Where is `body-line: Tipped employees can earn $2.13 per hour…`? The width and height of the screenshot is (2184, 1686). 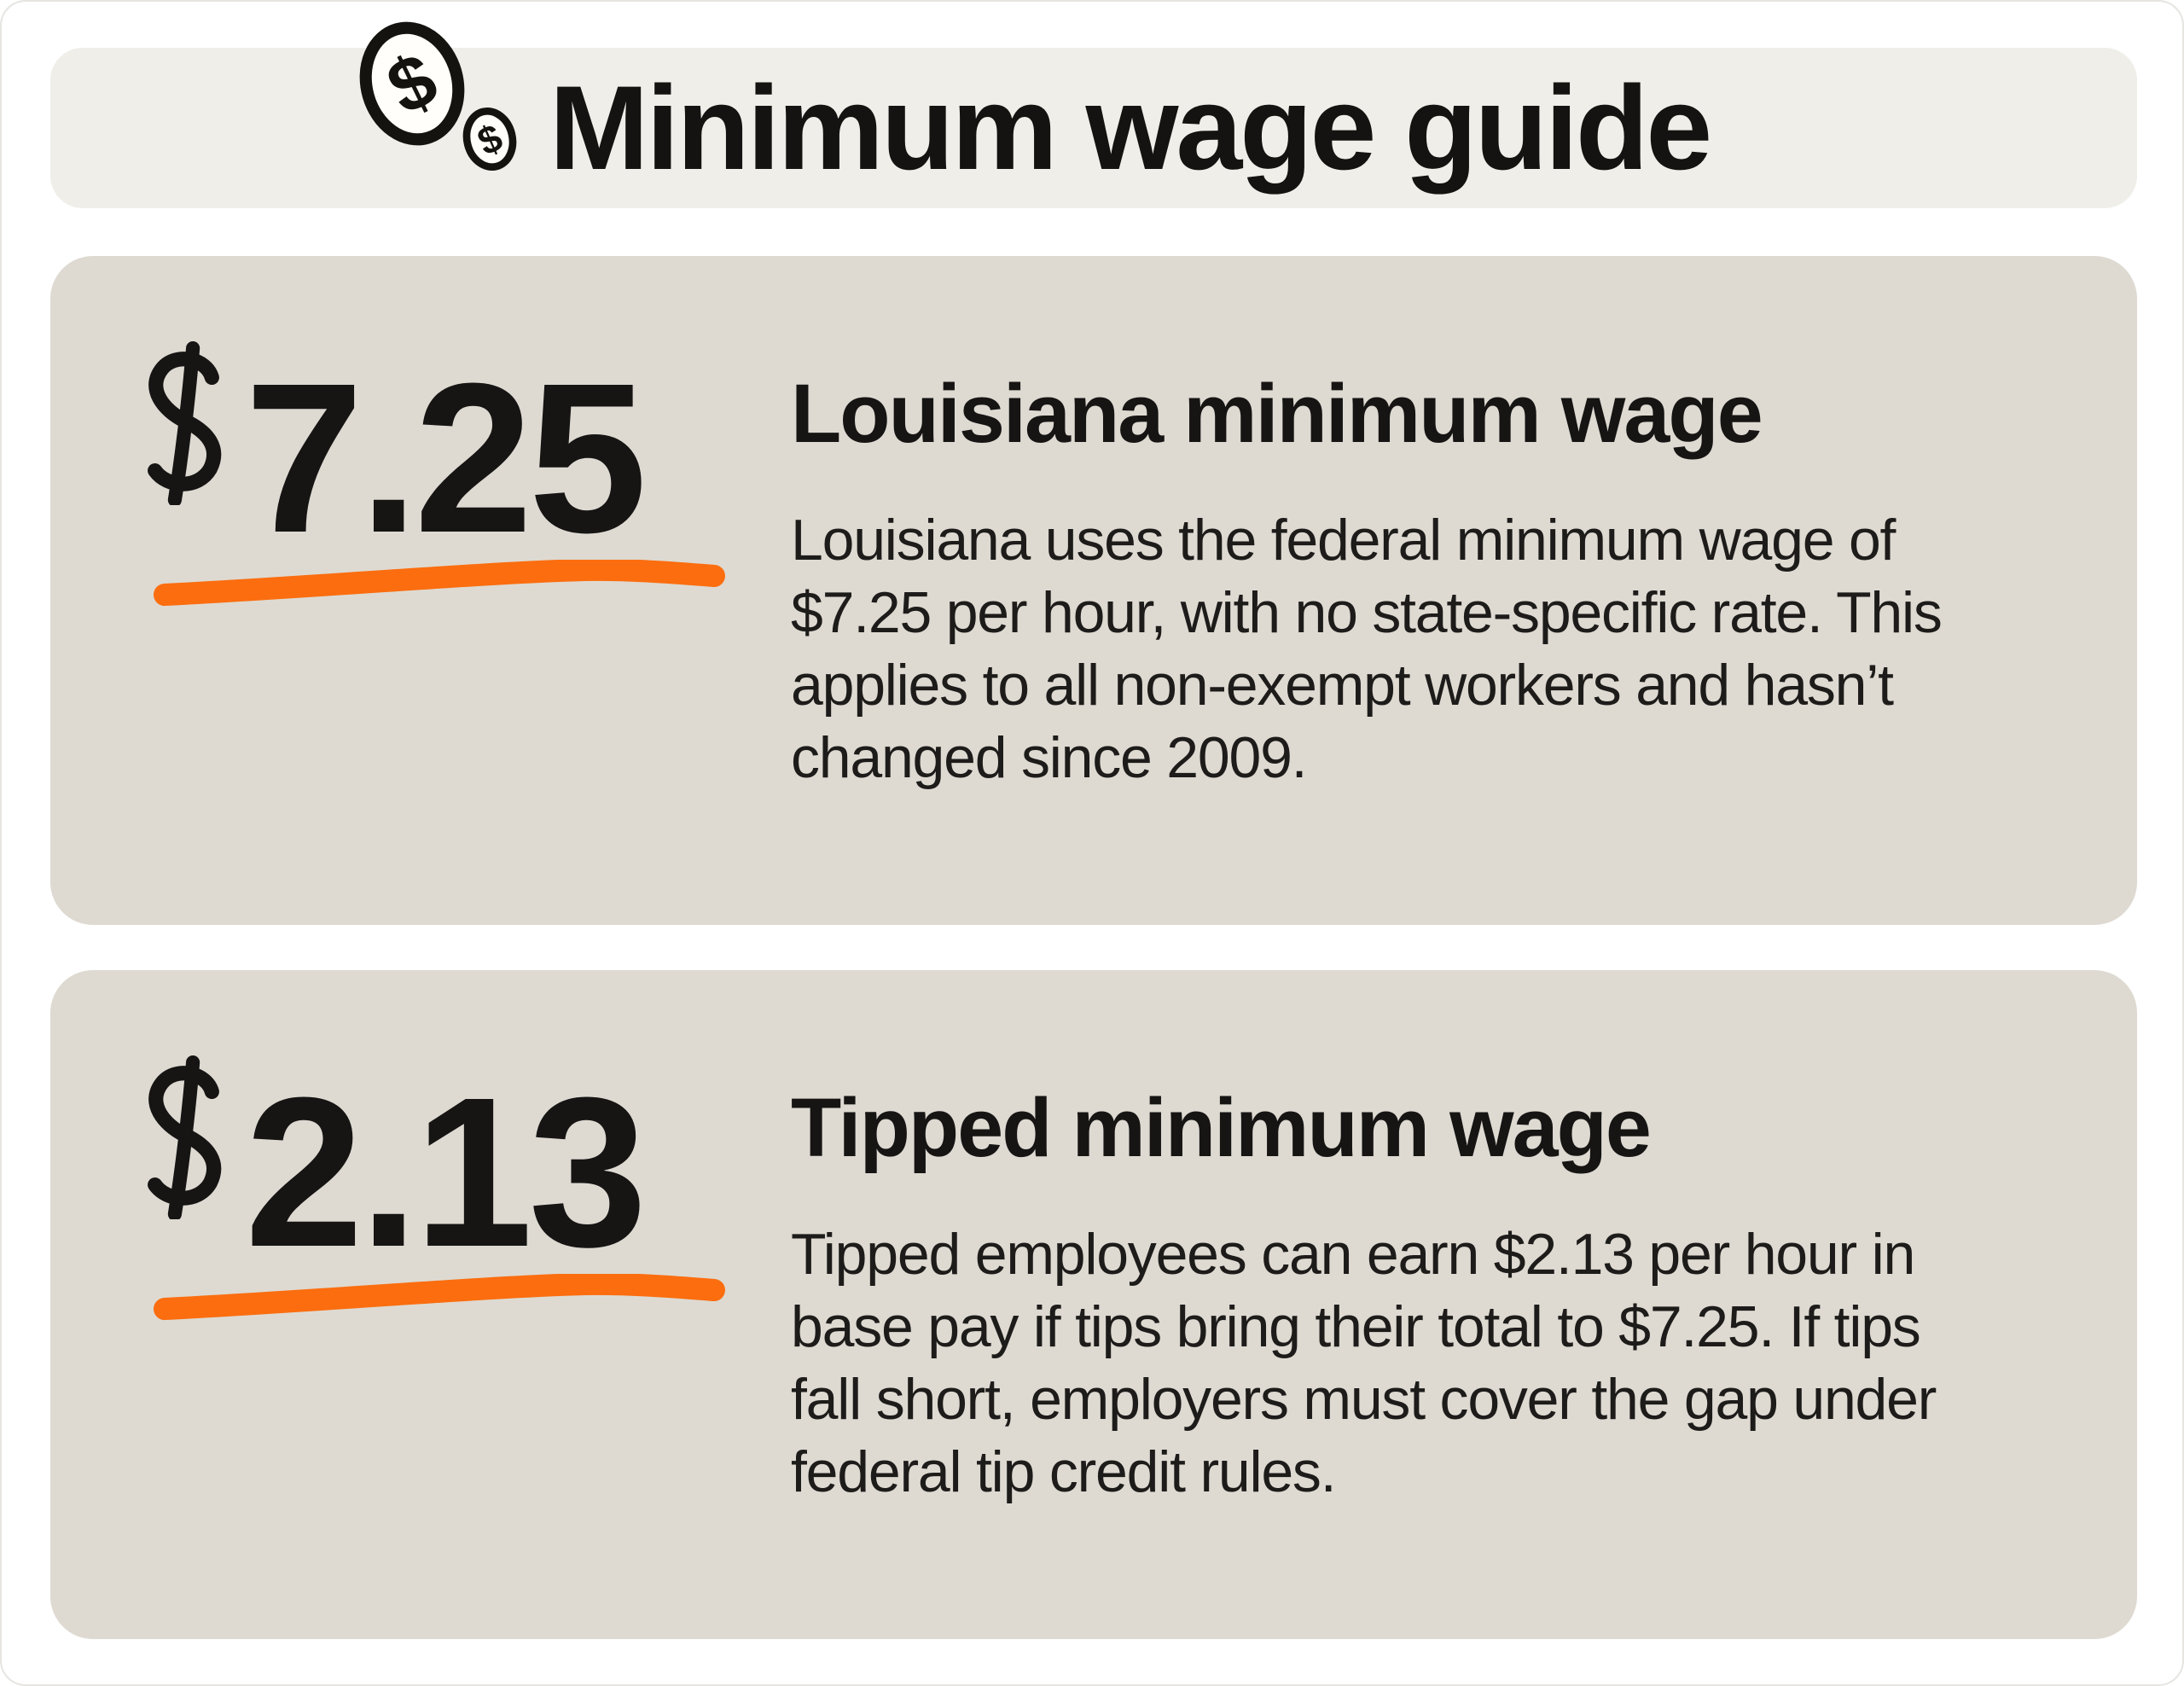
body-line: Tipped employees can earn $2.13 per hour… is located at coordinates (1353, 1254).